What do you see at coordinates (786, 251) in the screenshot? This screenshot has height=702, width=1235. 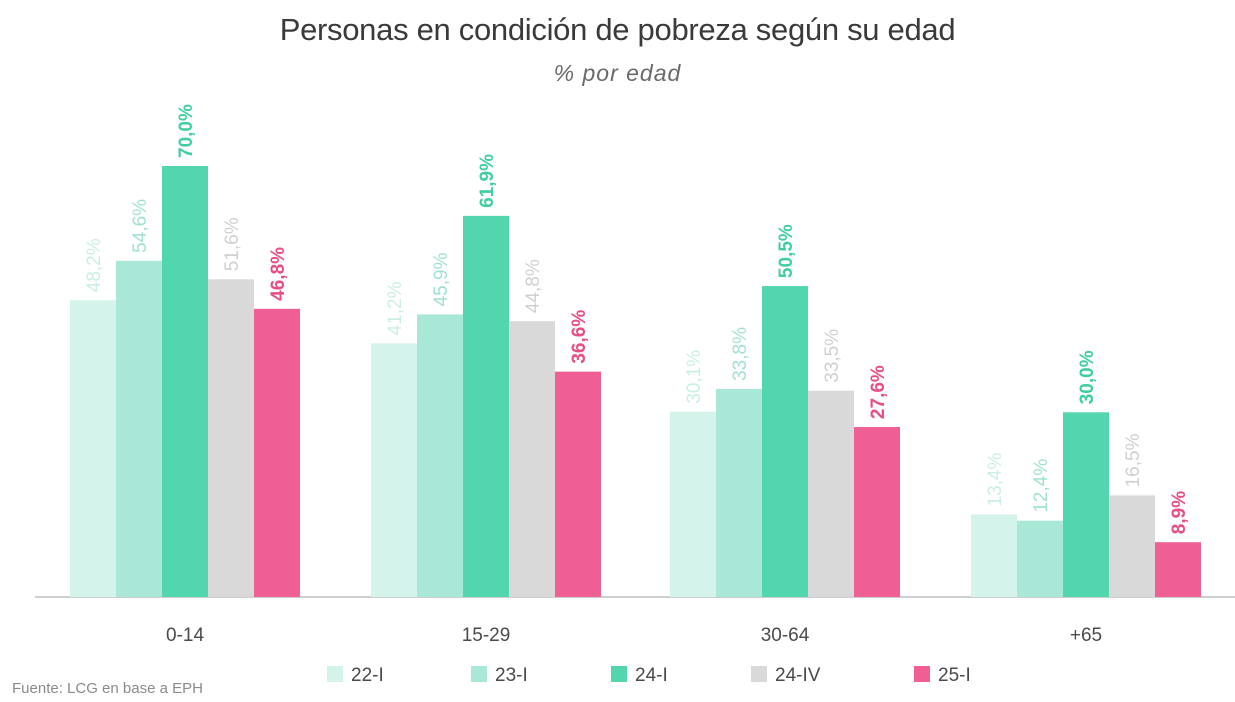 I see `data-label-24-I-30-64: 50,5%` at bounding box center [786, 251].